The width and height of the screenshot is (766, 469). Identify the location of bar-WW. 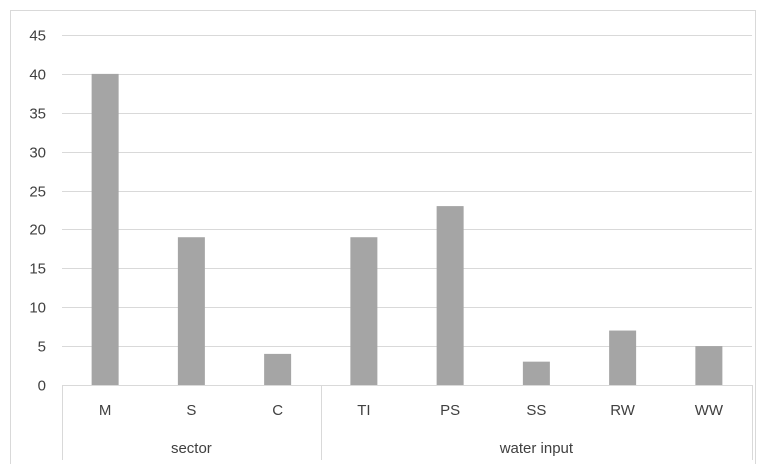
(709, 365).